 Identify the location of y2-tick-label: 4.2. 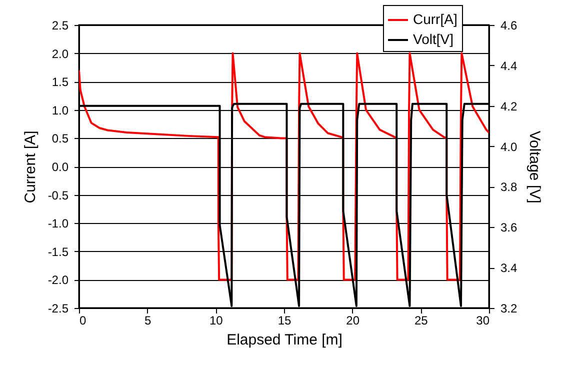
(509, 106).